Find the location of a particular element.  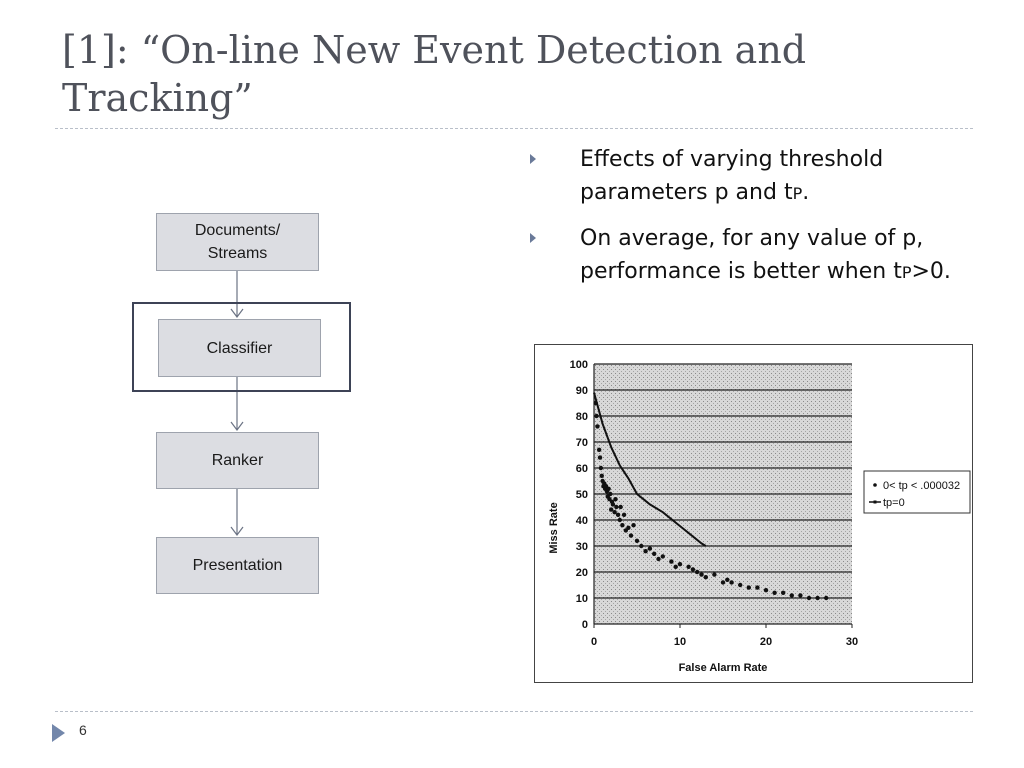

flowchart-box-ranker: Ranker is located at coordinates (237, 460).